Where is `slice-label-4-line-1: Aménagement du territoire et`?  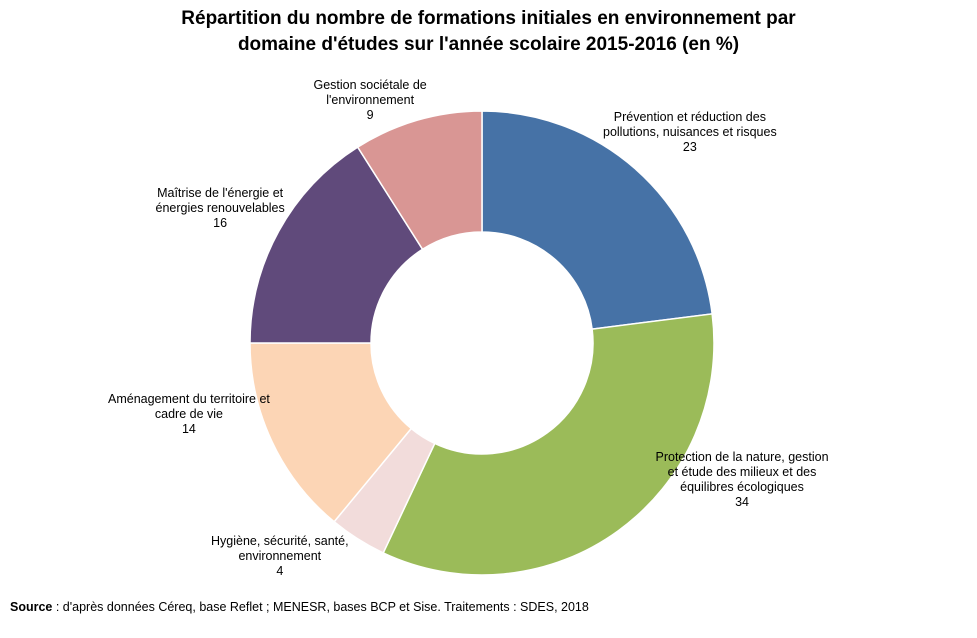
slice-label-4-line-1: Aménagement du territoire et is located at coordinates (189, 399).